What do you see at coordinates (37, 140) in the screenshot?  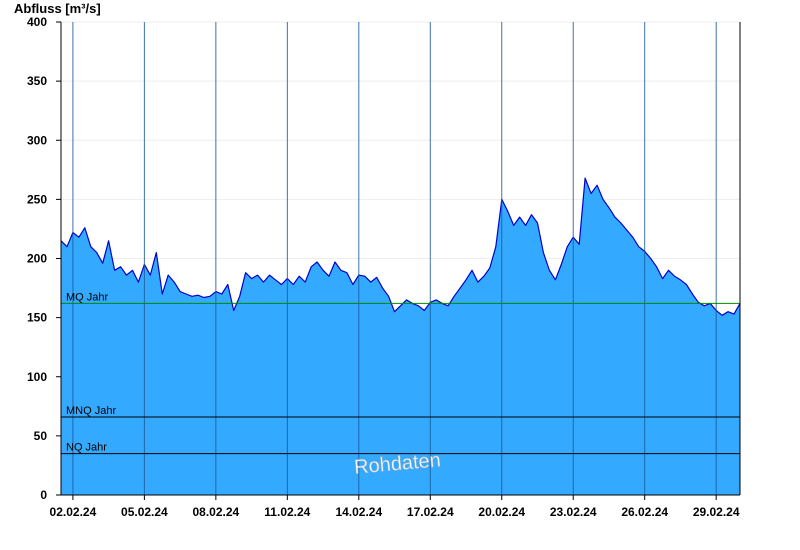 I see `y-tick-label: 300` at bounding box center [37, 140].